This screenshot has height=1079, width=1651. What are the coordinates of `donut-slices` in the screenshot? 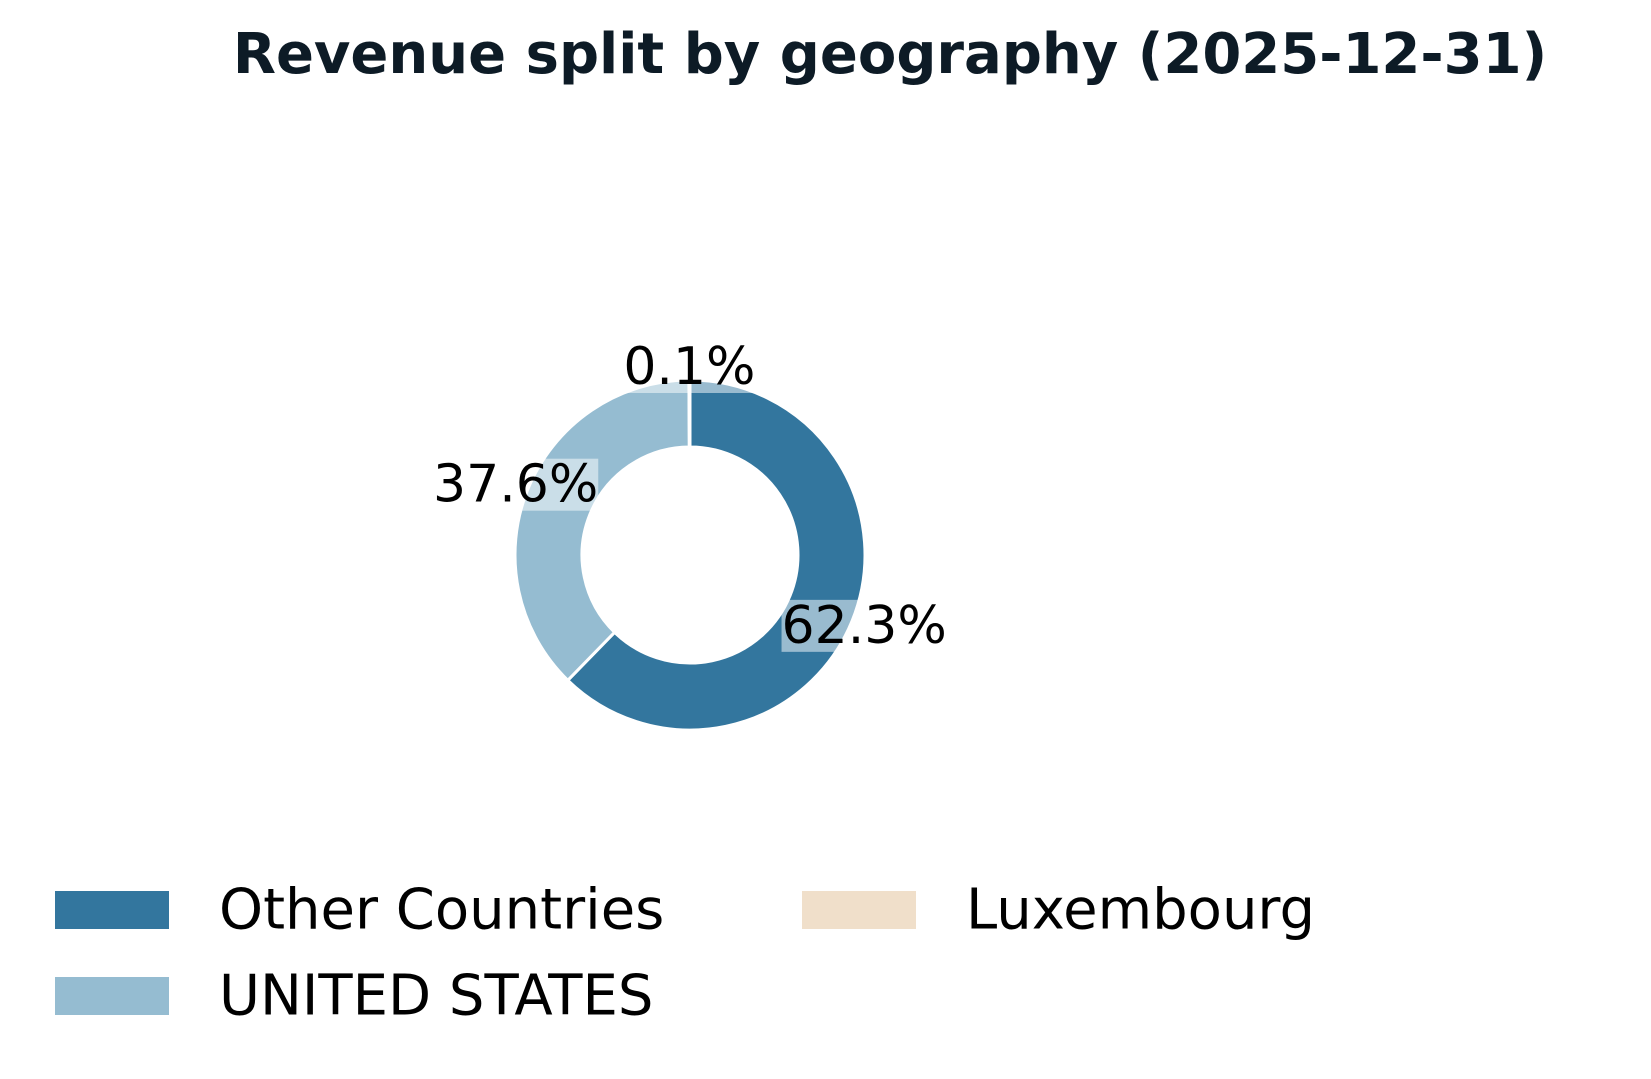 It's located at (690, 555).